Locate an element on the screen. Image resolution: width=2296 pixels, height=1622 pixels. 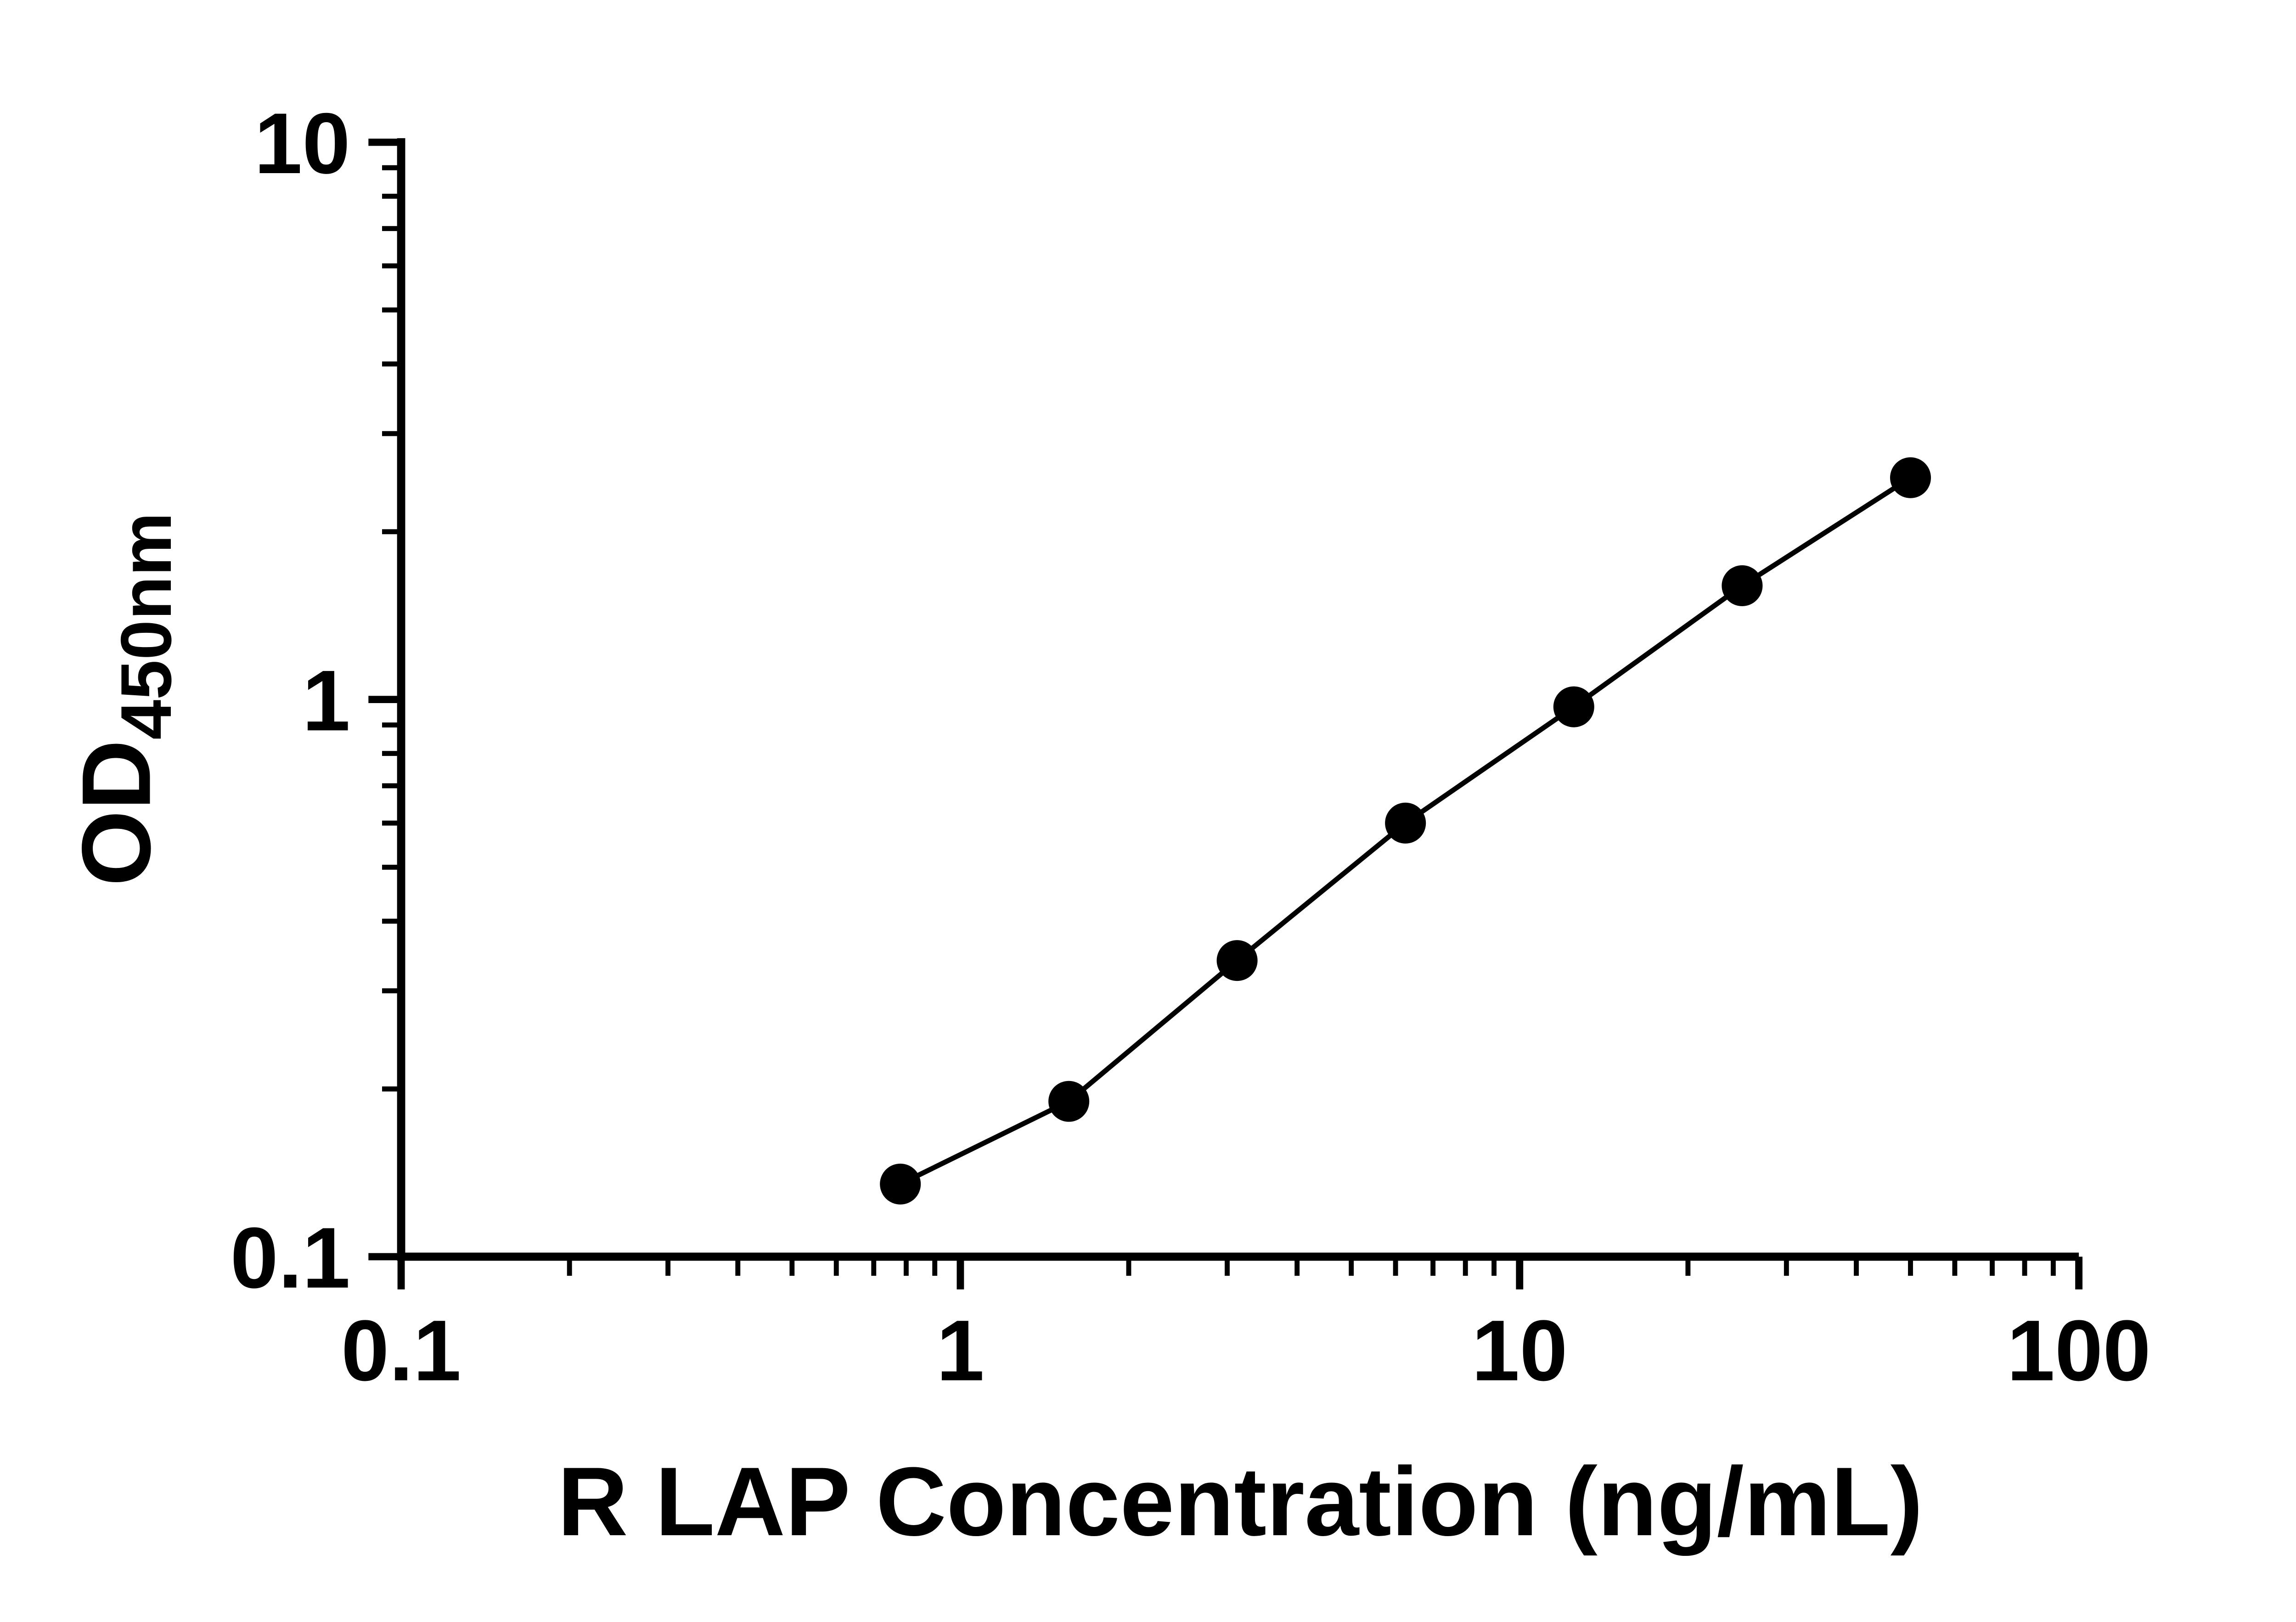
x-tick-label: 1 is located at coordinates (961, 1350).